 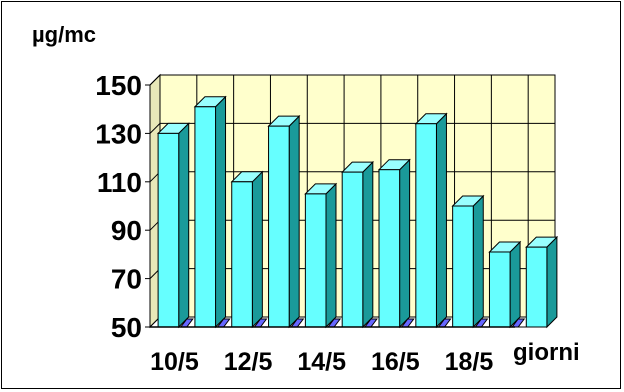 I want to click on x-tick-label: 16/5, so click(x=395, y=362).